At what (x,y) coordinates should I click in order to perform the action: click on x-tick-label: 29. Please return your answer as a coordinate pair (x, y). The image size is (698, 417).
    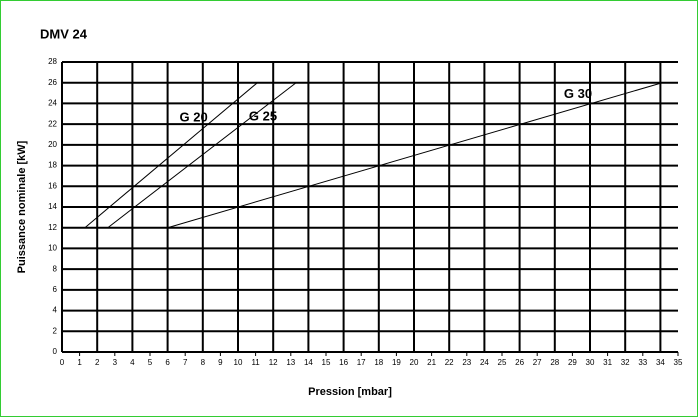
    Looking at the image, I should click on (572, 362).